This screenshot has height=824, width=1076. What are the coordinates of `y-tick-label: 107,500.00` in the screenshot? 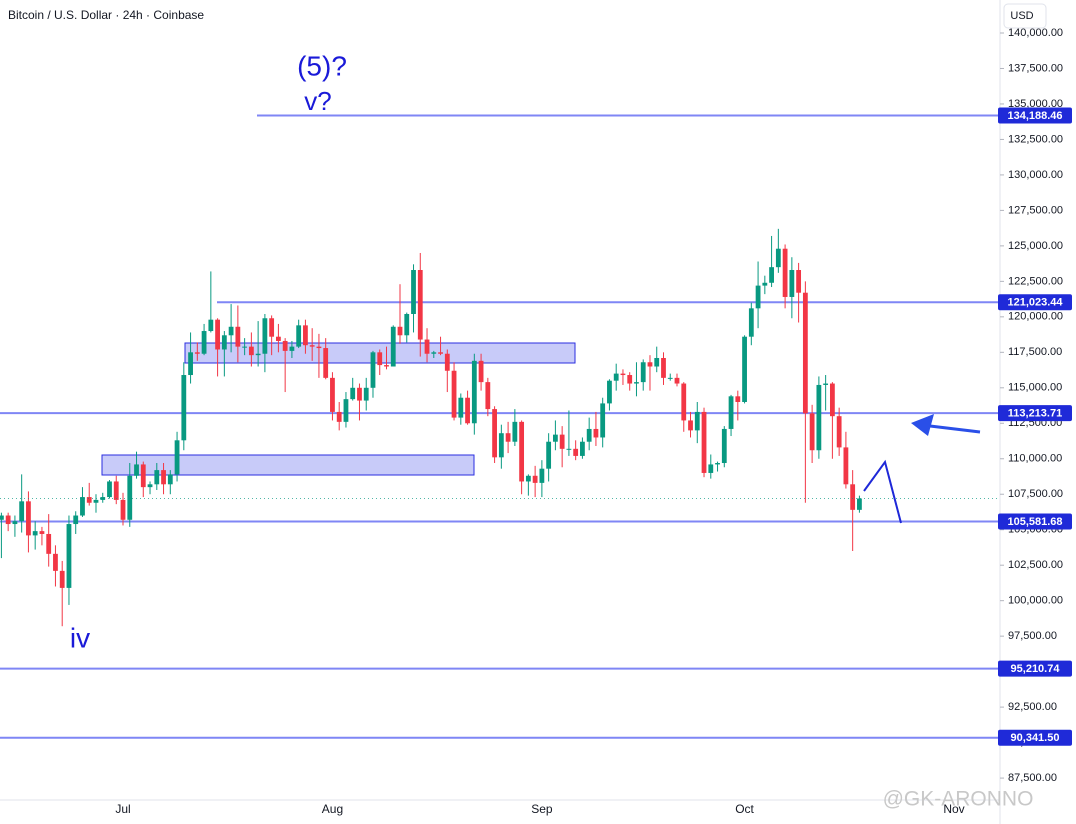 It's located at (1035, 494).